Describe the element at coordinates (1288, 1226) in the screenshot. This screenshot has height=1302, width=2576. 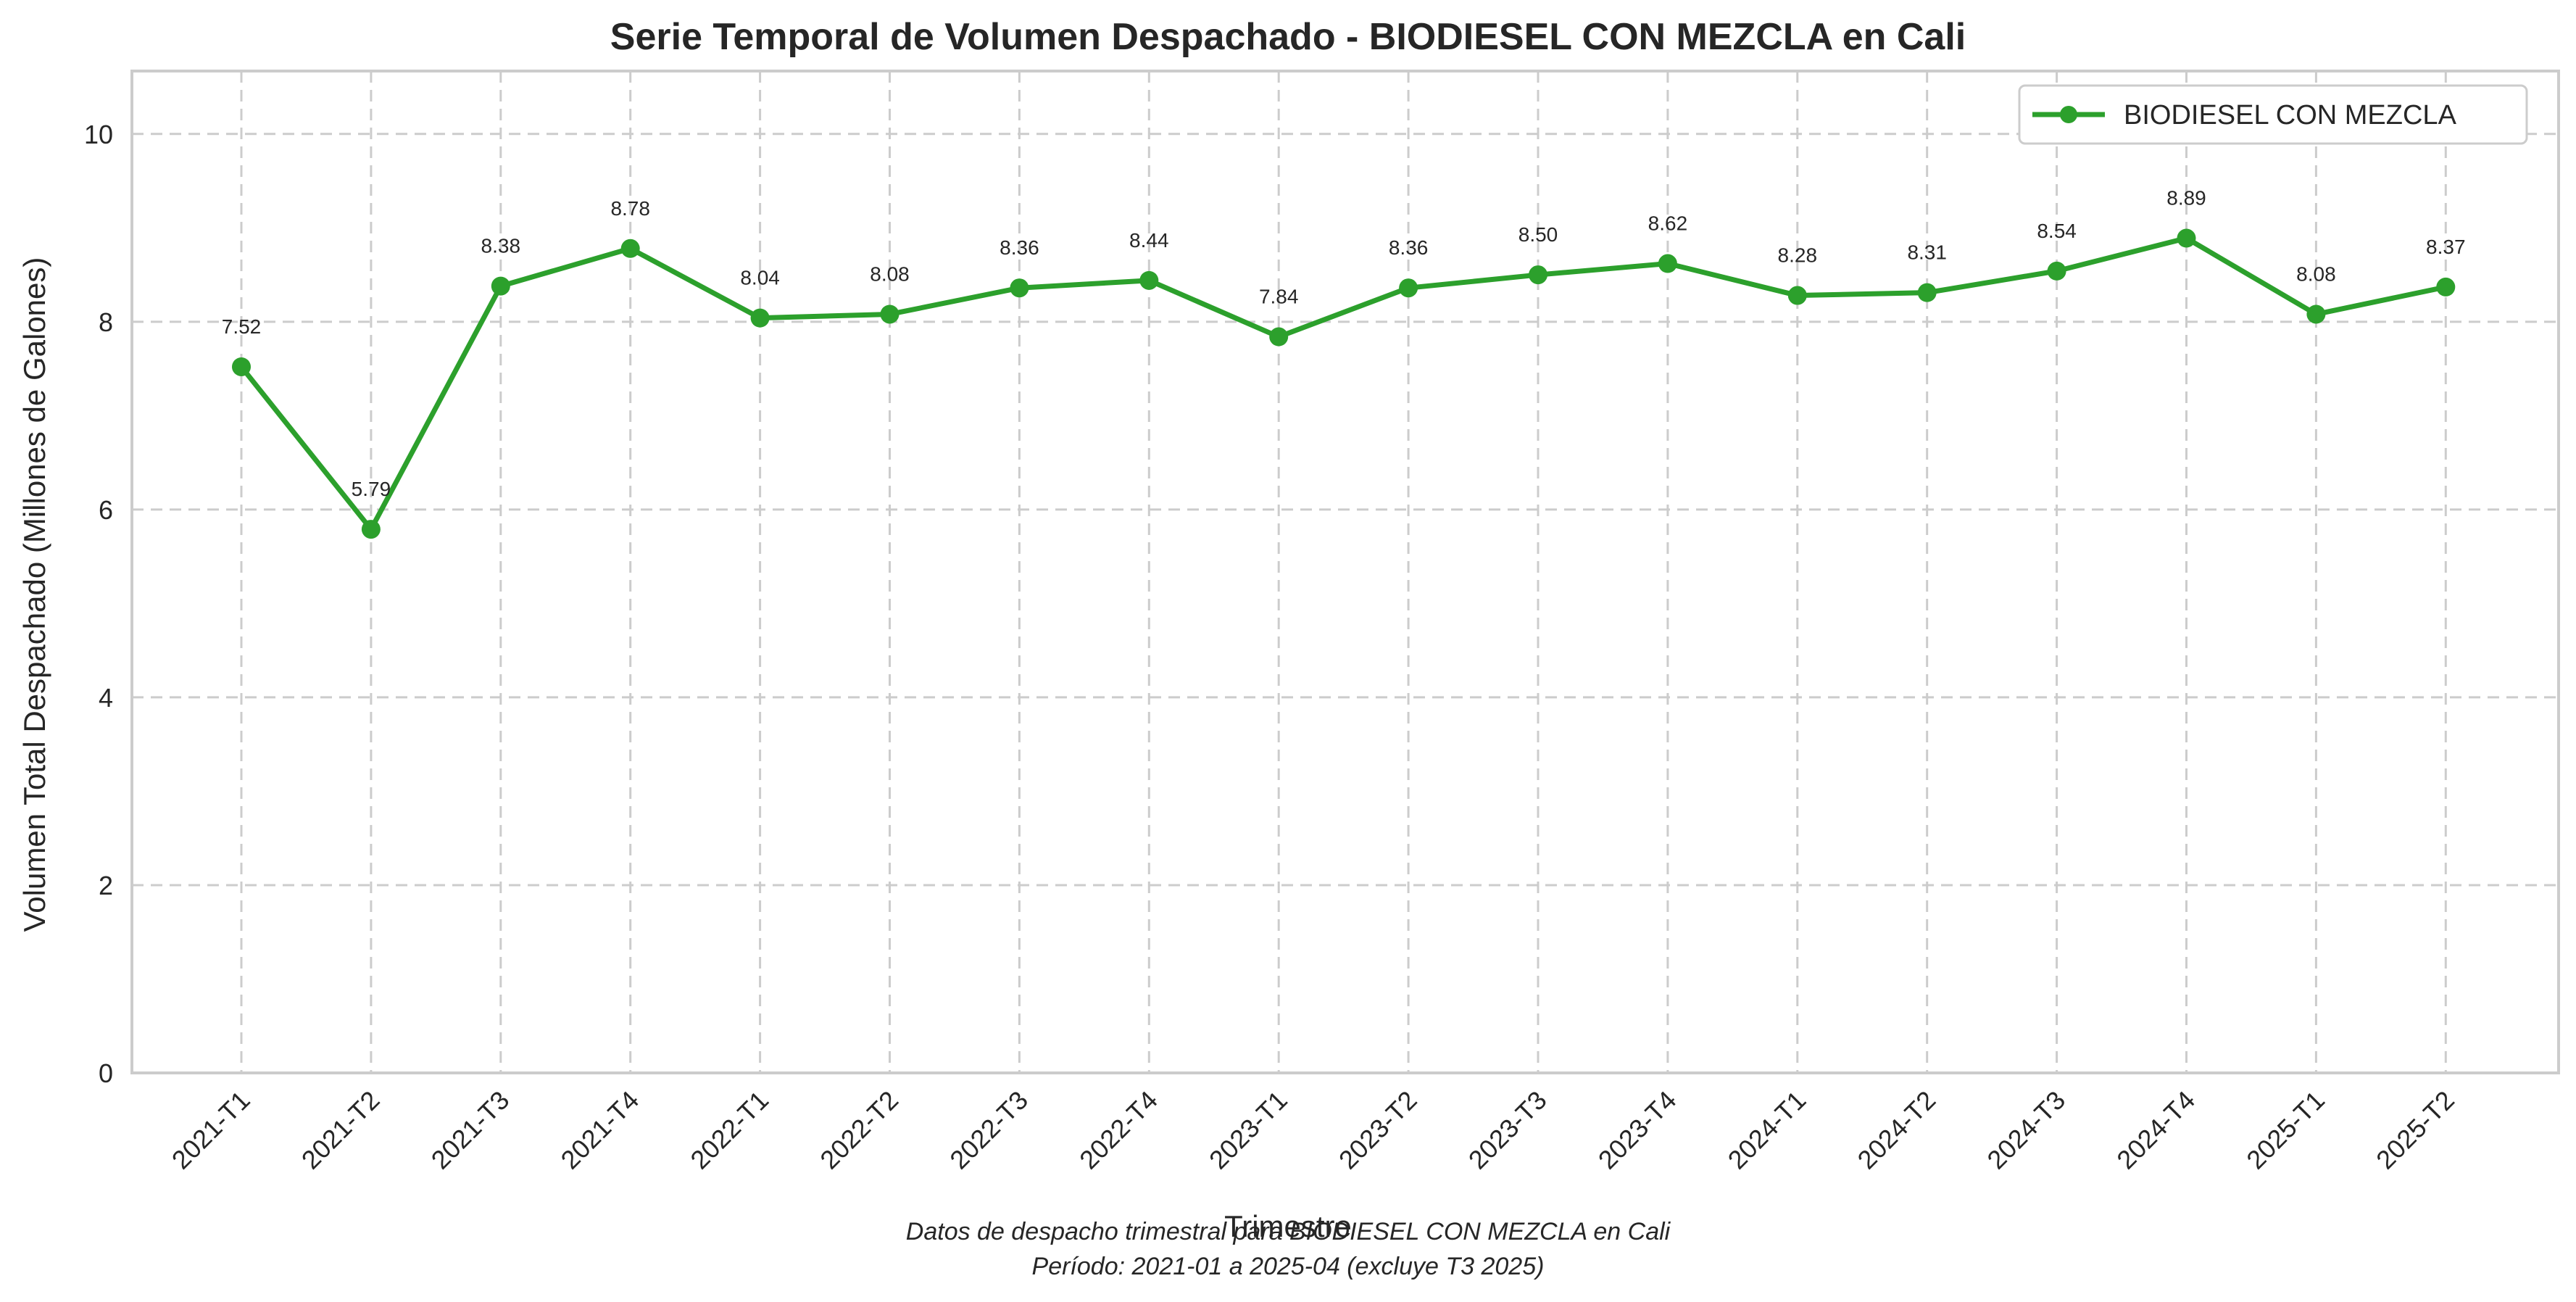
I see `x-axis-label: Trimestre` at that location.